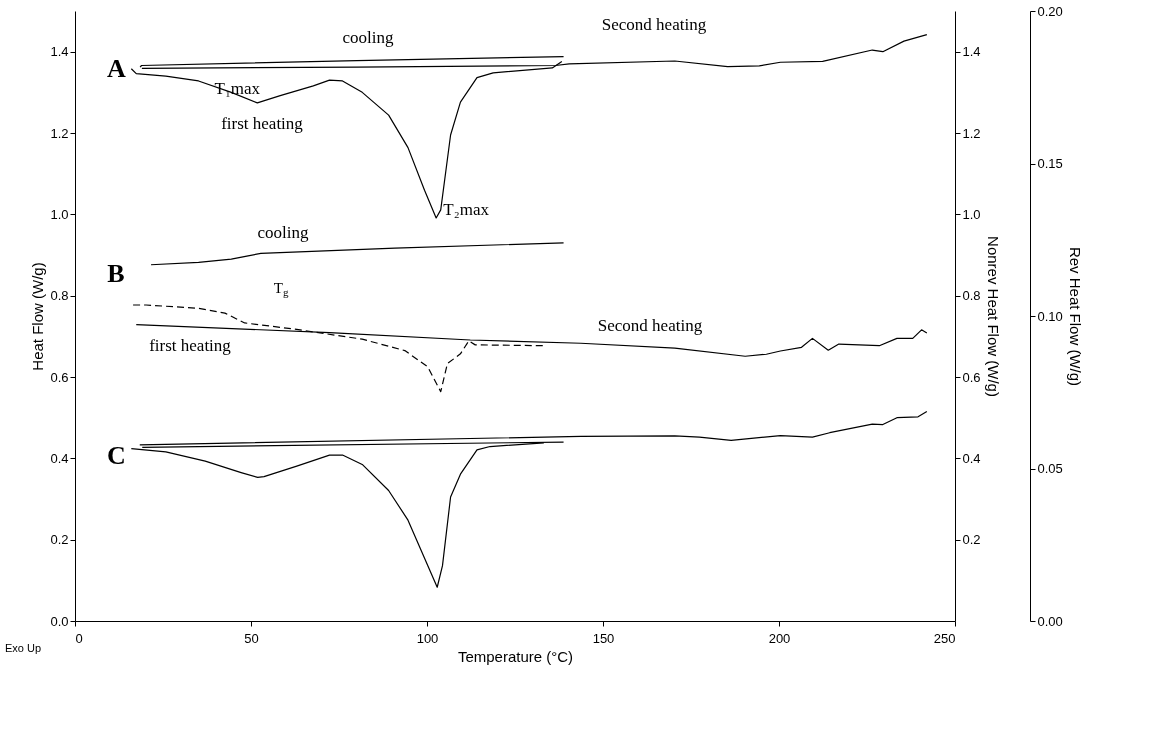  I want to click on y-tick-label: 0.8, so click(59, 296).